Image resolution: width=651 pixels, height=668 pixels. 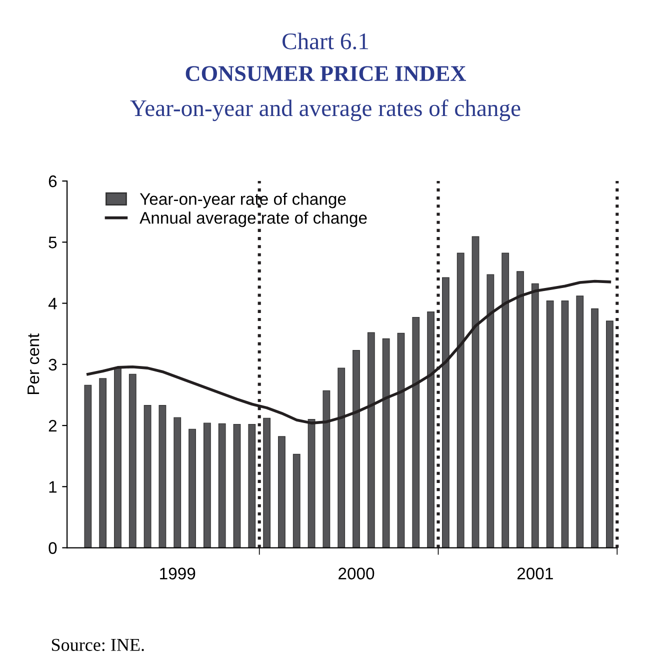 What do you see at coordinates (326, 57) in the screenshot?
I see `chart-title: Chart 6.1 CONSUMER PRICE INDEX` at bounding box center [326, 57].